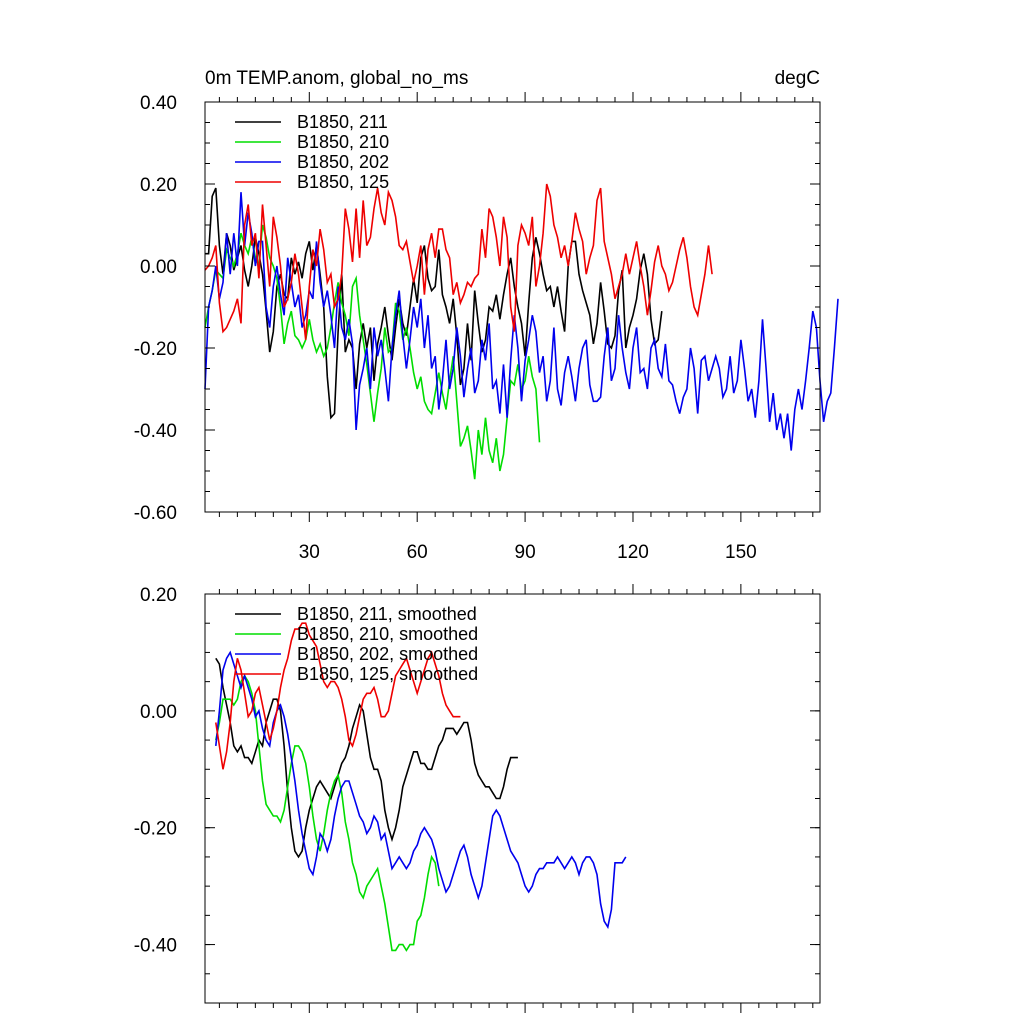 The width and height of the screenshot is (1024, 1024). I want to click on chart-units: degC, so click(797, 78).